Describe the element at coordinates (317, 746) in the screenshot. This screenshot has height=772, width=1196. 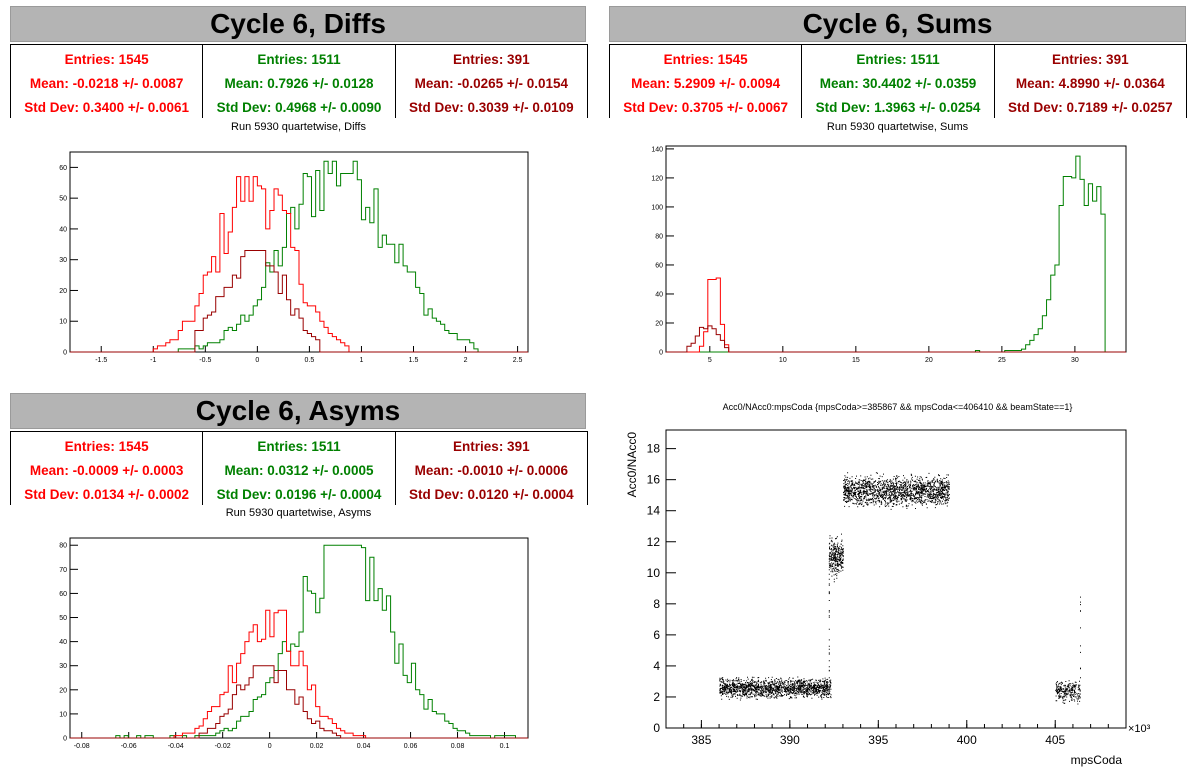
I see `x-tick-label: 0.02` at that location.